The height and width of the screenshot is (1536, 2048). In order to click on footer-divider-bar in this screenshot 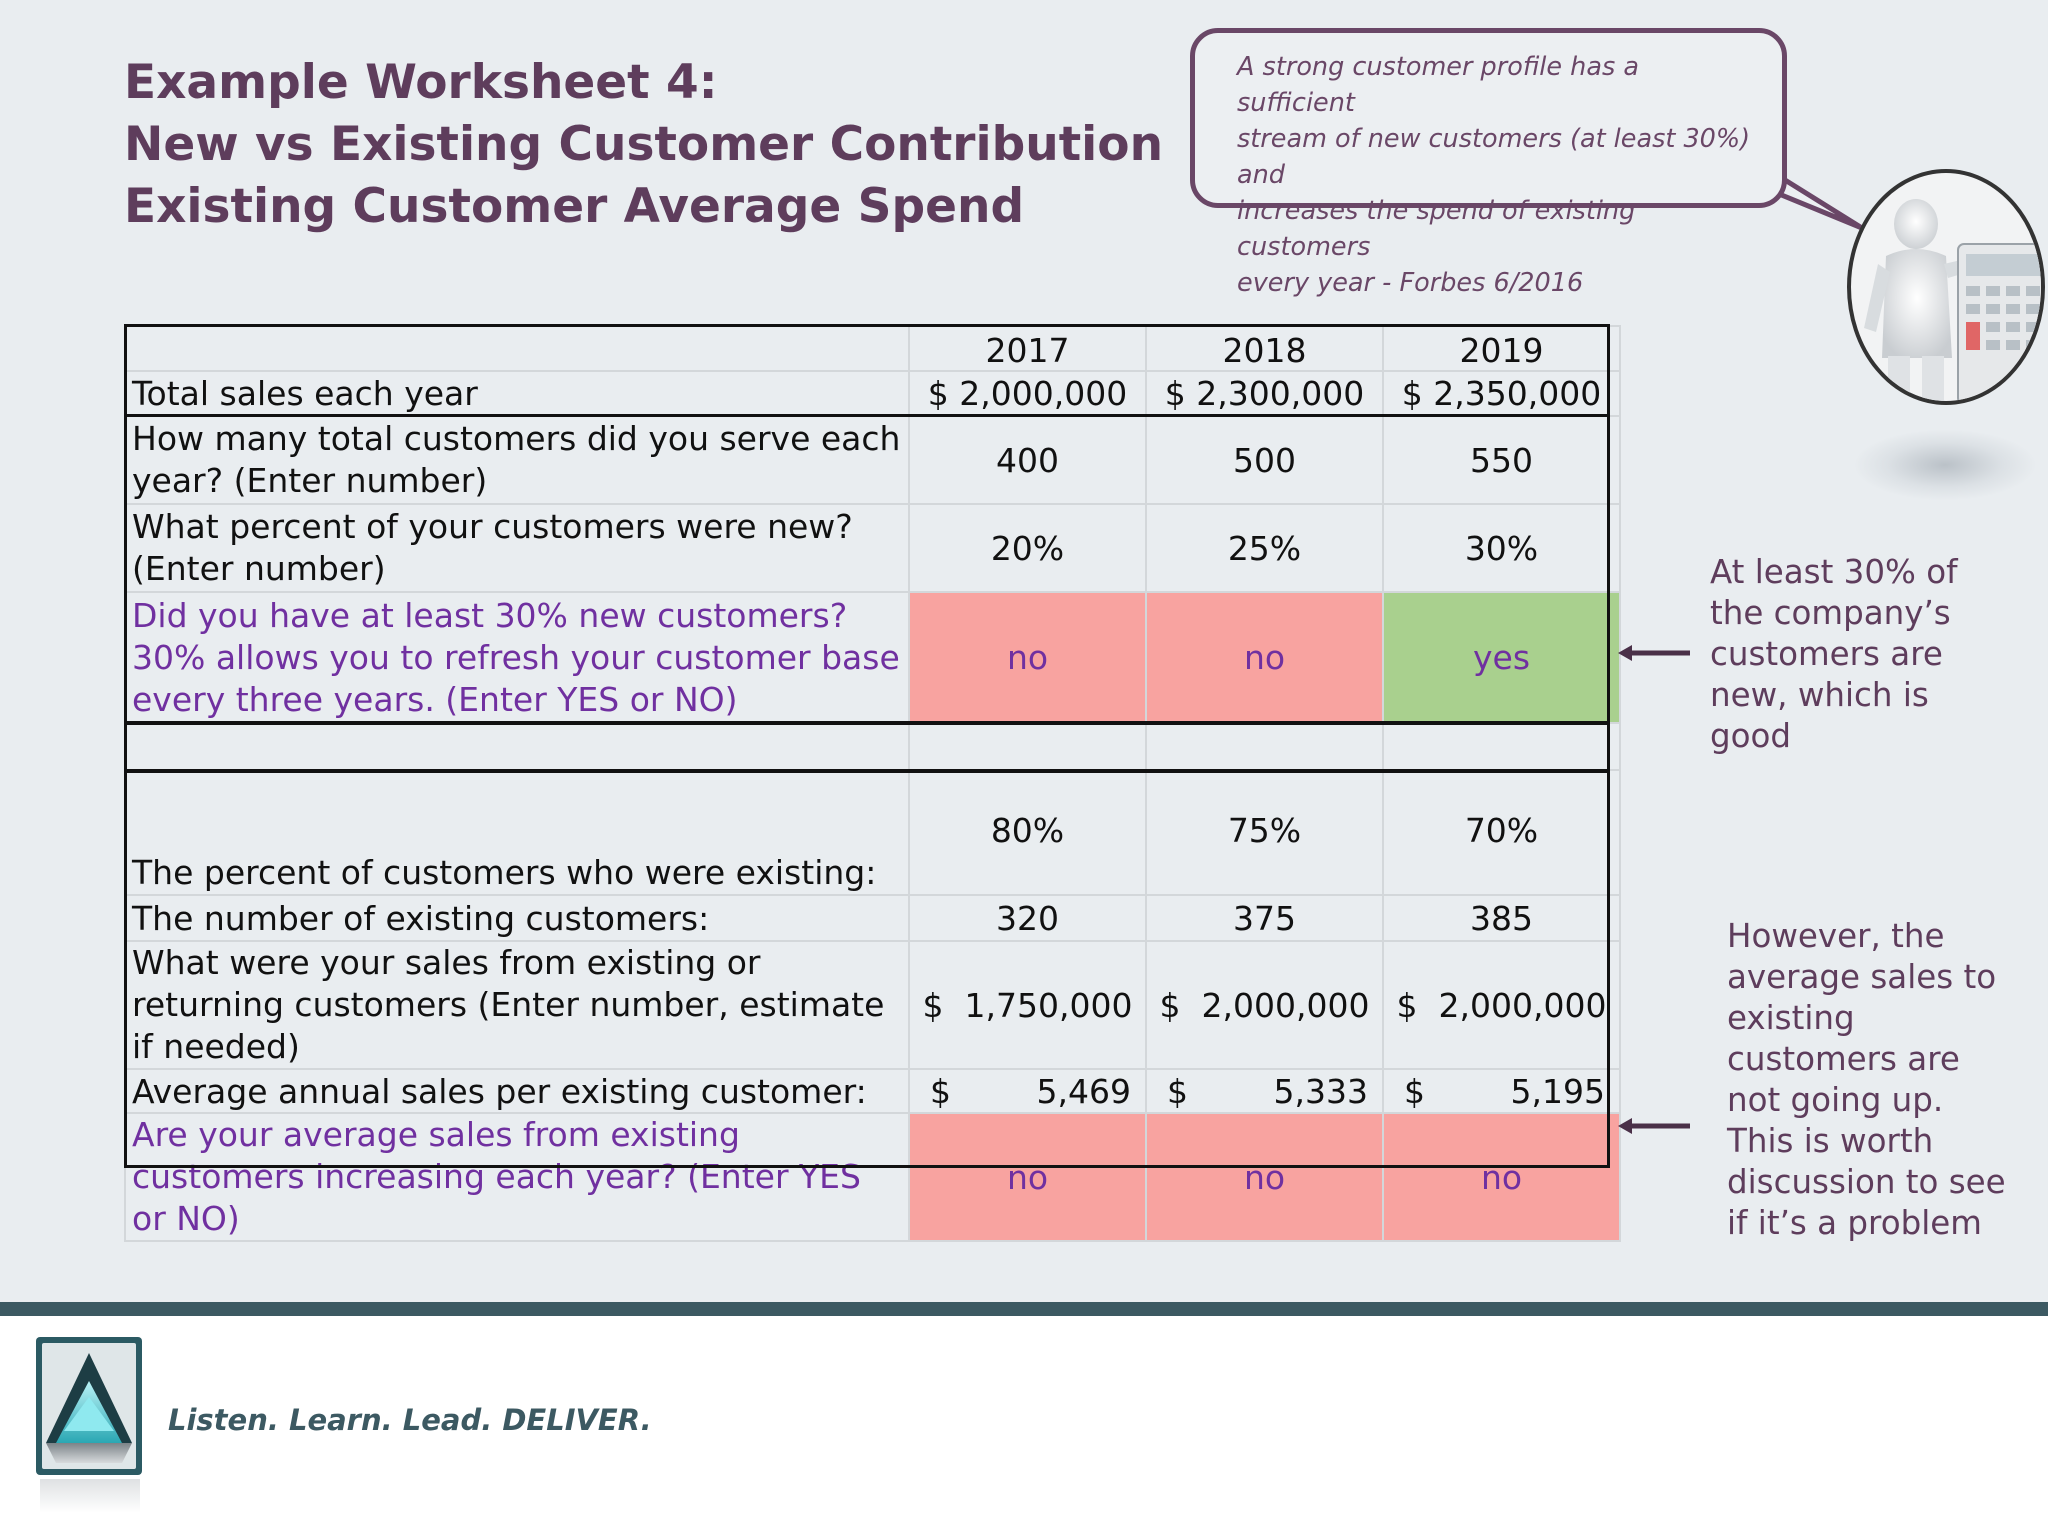, I will do `click(1024, 1309)`.